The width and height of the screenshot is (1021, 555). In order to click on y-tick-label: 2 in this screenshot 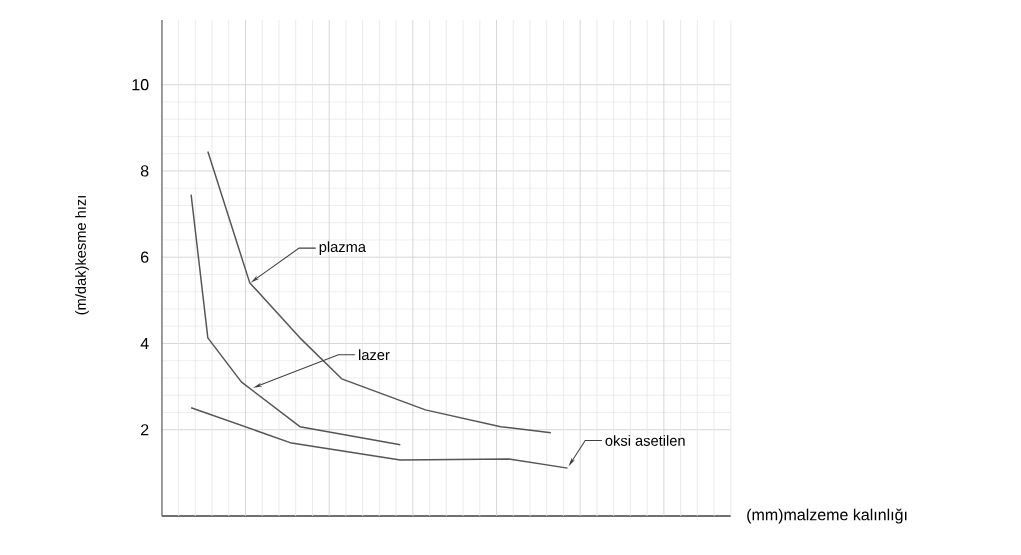, I will do `click(145, 430)`.